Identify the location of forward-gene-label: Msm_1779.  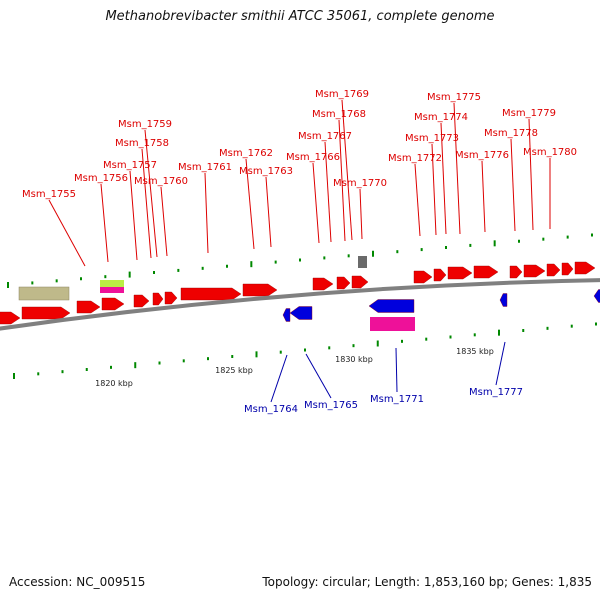
(529, 113).